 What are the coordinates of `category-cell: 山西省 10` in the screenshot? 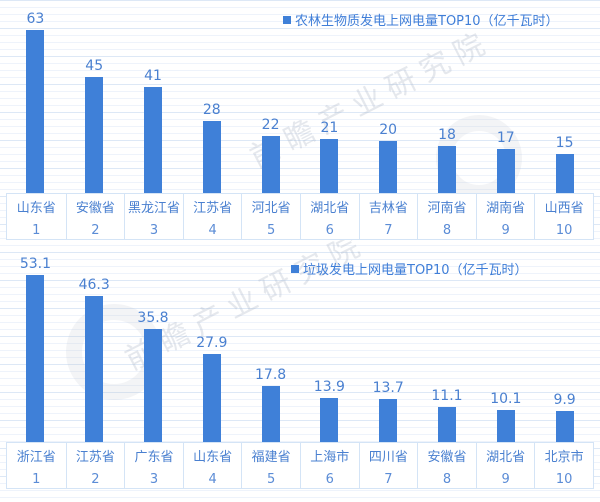 It's located at (563, 216).